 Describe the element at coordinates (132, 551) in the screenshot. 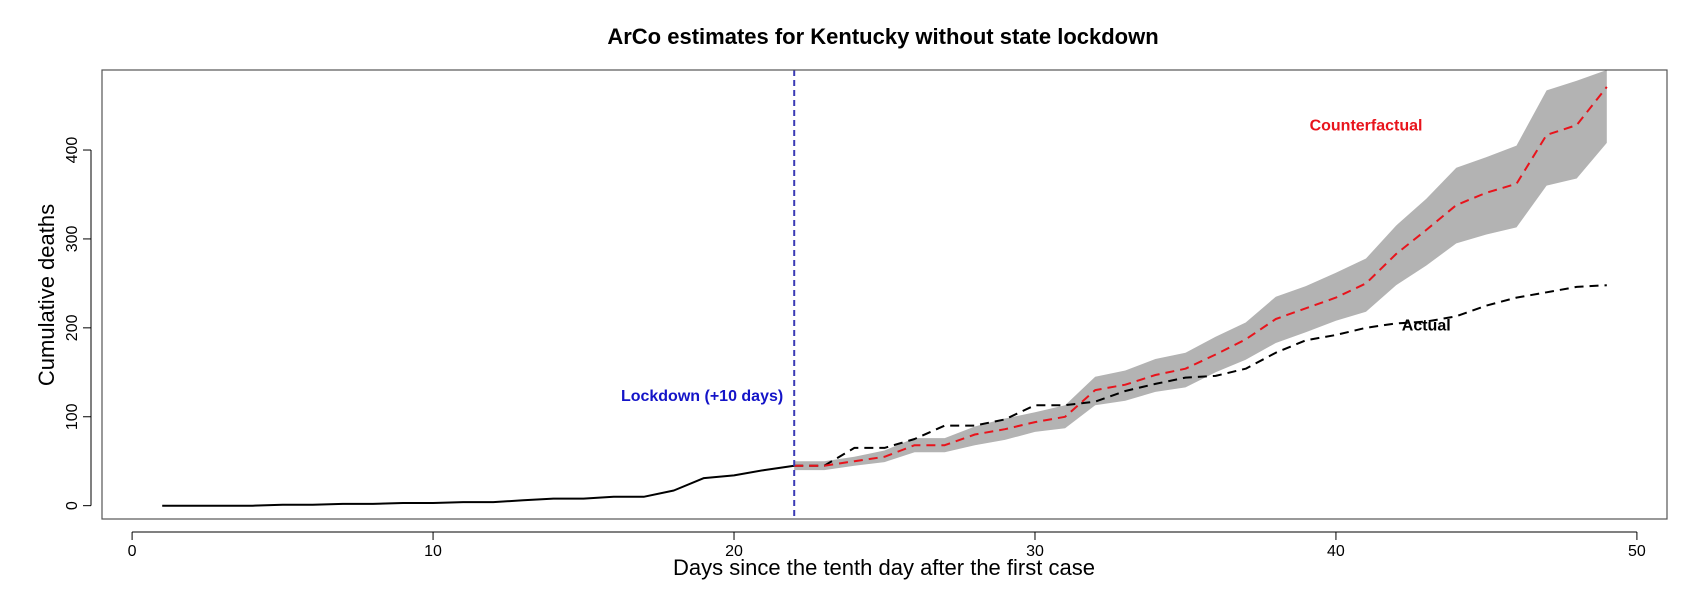

I see `x-tick-label: 0` at that location.